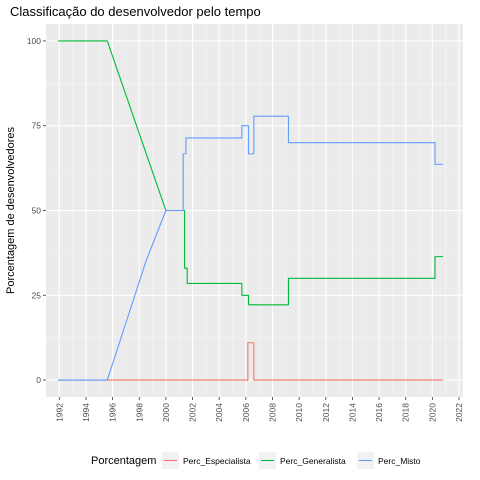 This screenshot has width=480, height=480. I want to click on x-tick-label: 1996, so click(113, 412).